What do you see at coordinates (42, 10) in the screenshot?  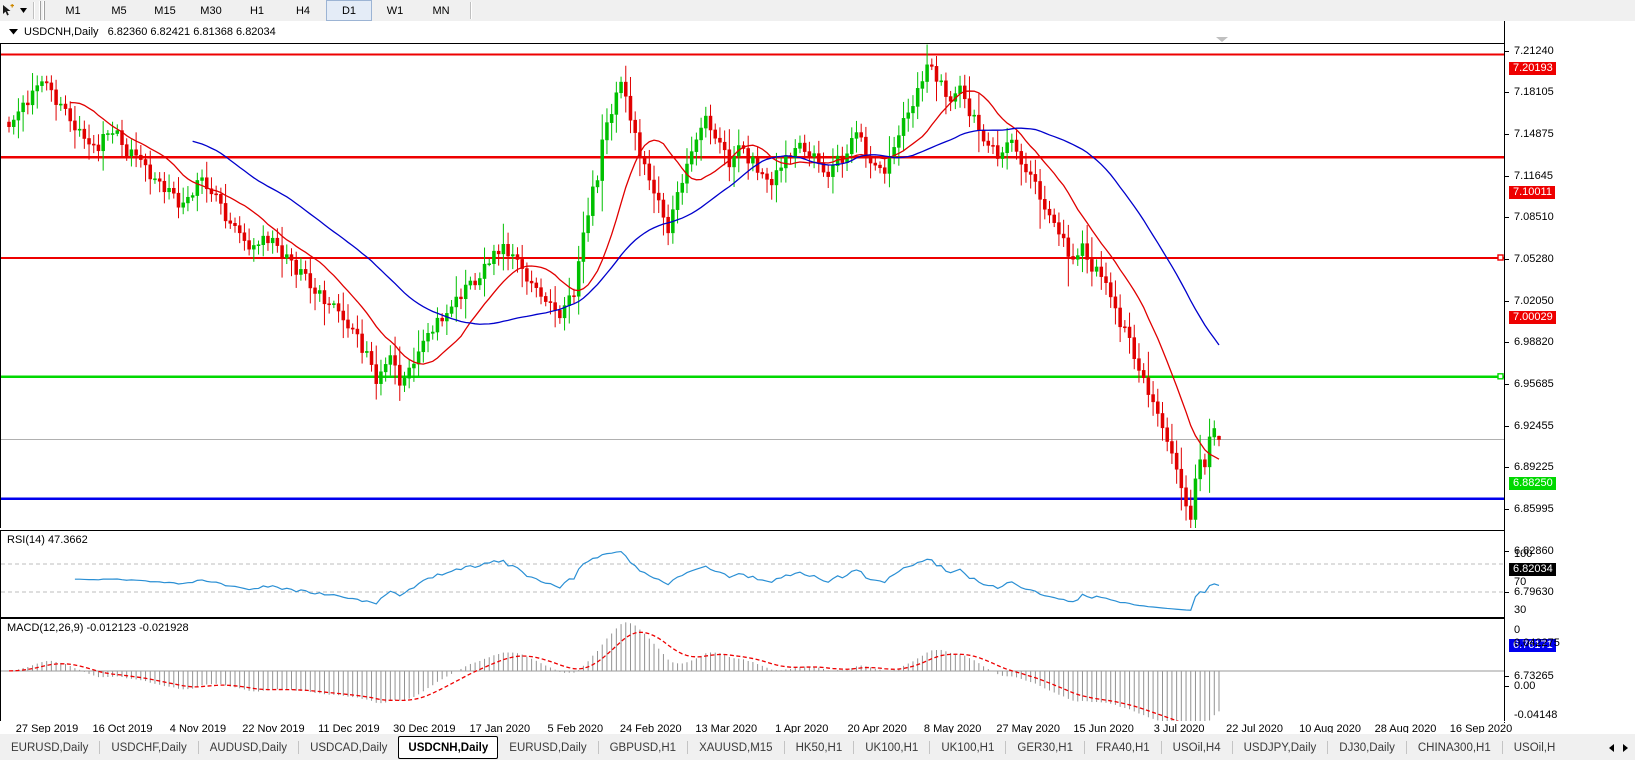 I see `toolbar-drag-handle` at bounding box center [42, 10].